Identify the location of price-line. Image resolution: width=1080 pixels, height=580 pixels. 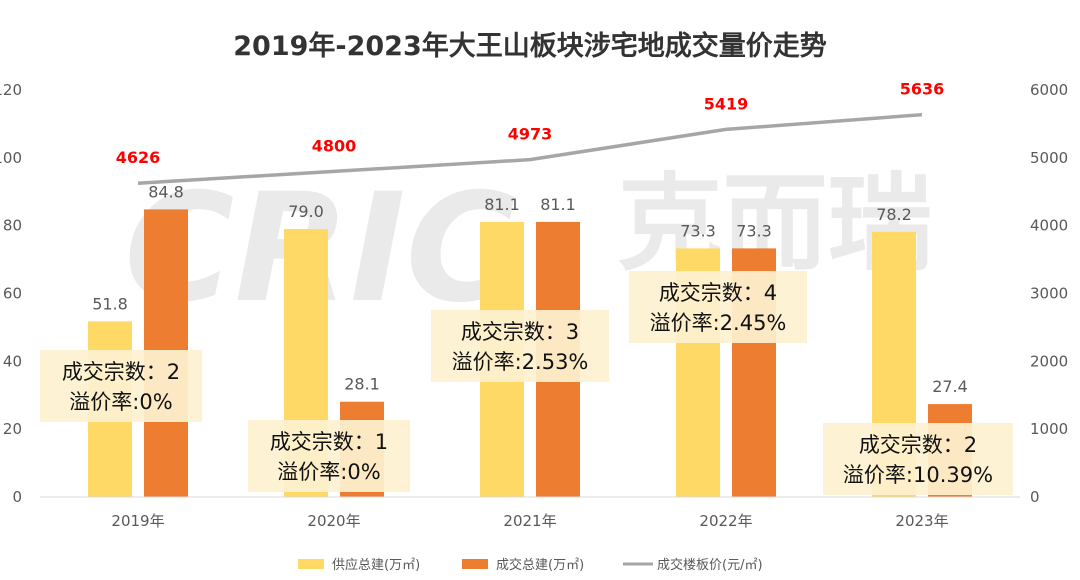
(530, 148).